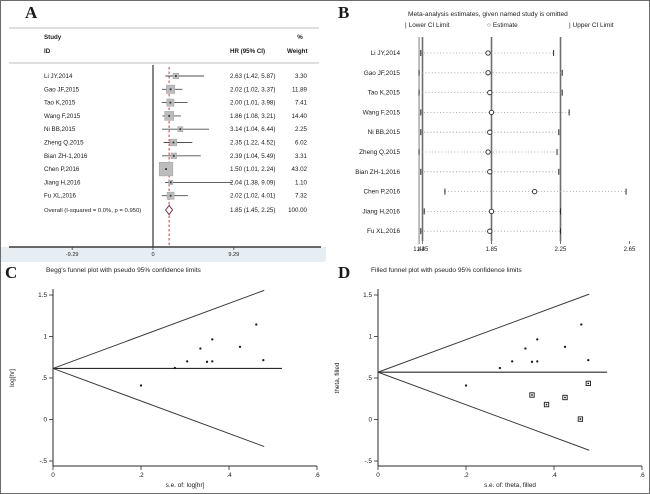 This screenshot has width=650, height=494. I want to click on x-axis-tick-label: -9.29, so click(72, 255).